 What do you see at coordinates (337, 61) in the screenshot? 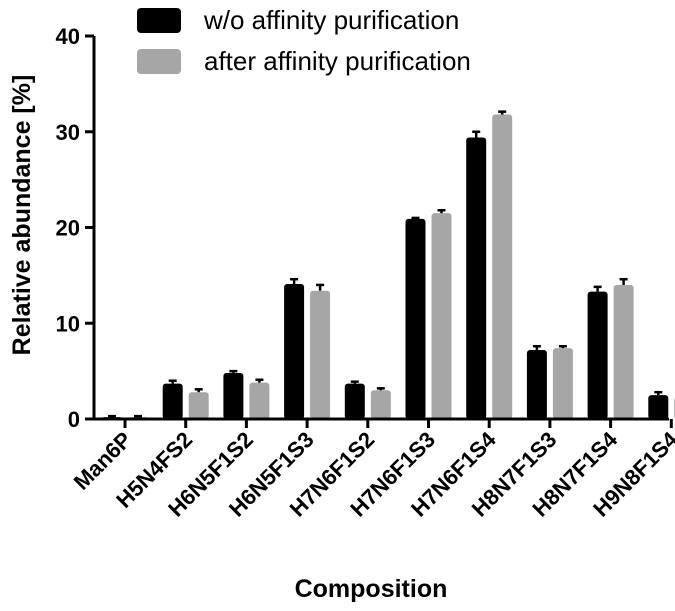
I see `legend-label: after affinity purification` at bounding box center [337, 61].